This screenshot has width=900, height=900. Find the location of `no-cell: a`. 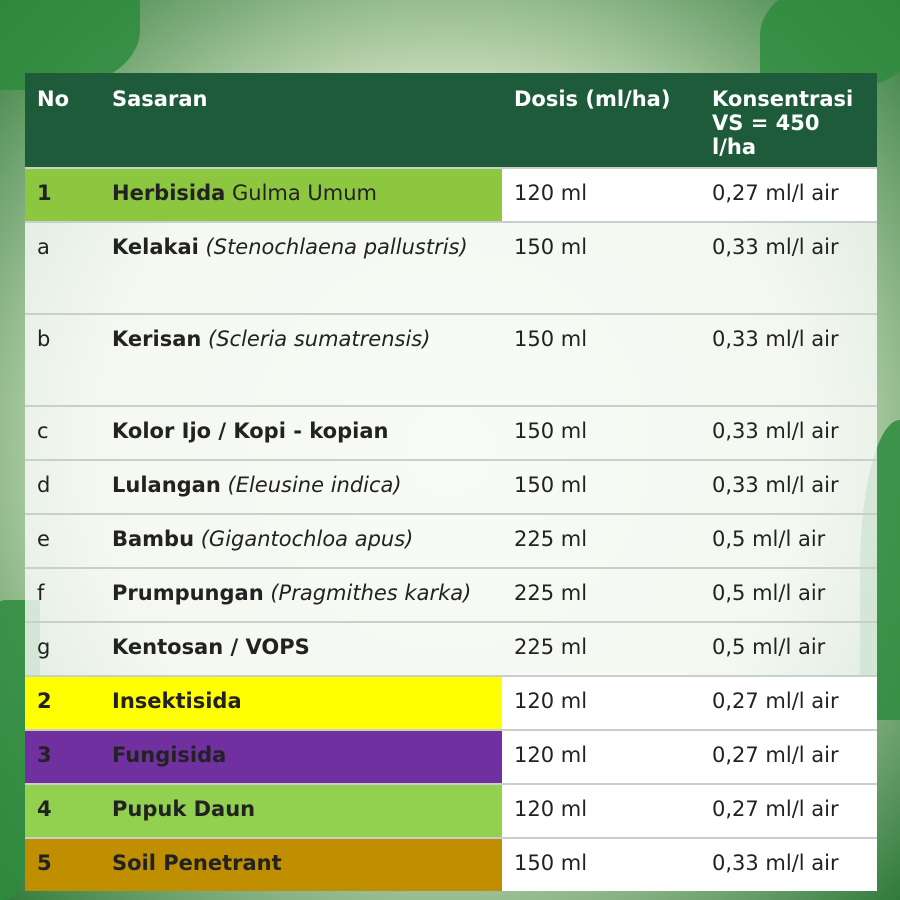

no-cell: a is located at coordinates (62, 267).